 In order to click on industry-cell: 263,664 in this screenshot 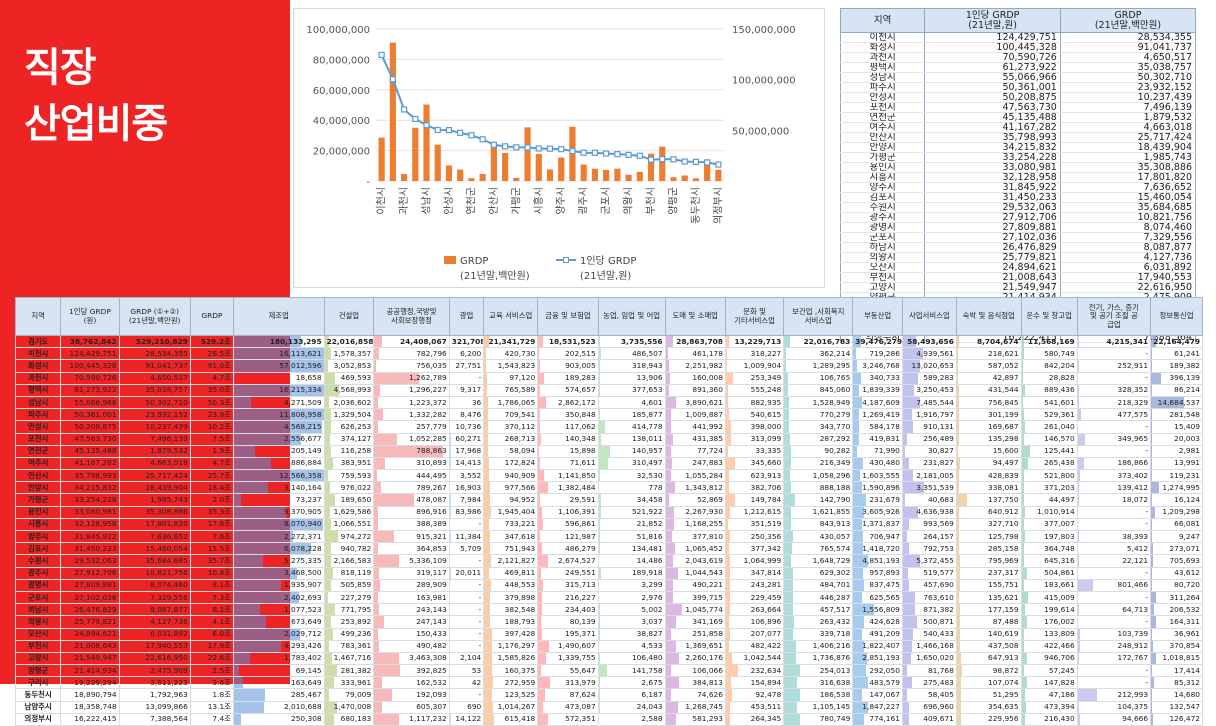, I will do `click(754, 610)`.